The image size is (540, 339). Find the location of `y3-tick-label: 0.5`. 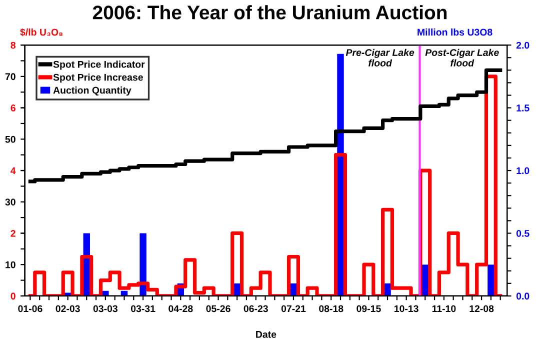

y3-tick-label: 0.5 is located at coordinates (523, 233).